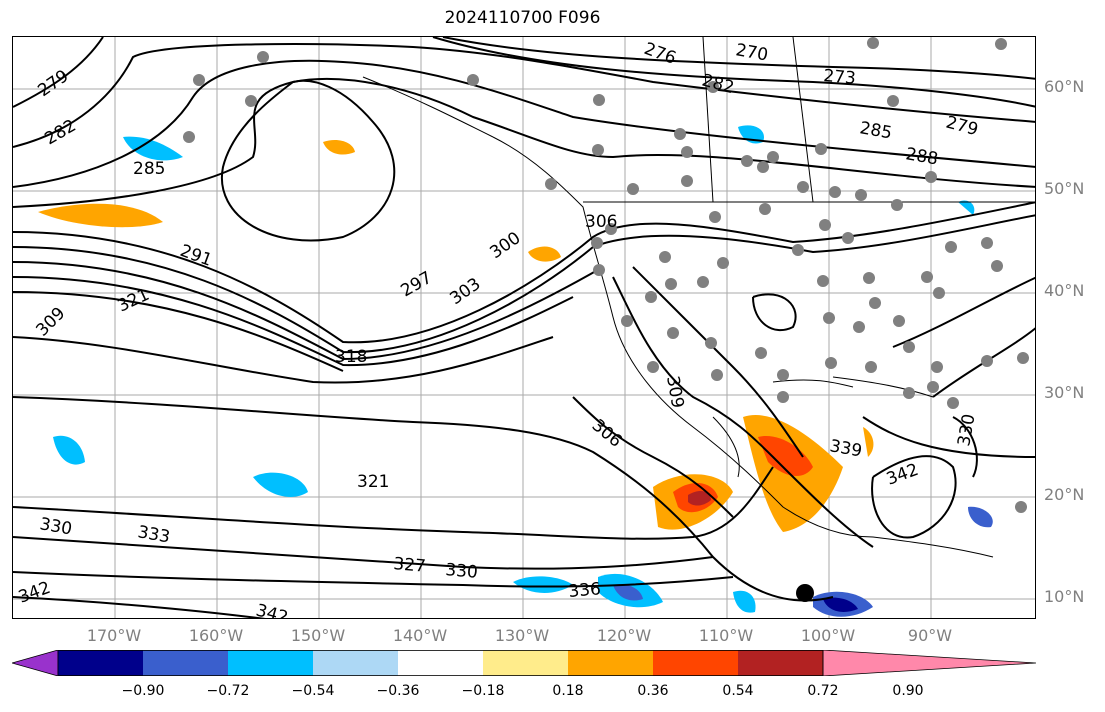 This screenshot has width=1105, height=712. What do you see at coordinates (522, 635) in the screenshot?
I see `lon-label: 130°W` at bounding box center [522, 635].